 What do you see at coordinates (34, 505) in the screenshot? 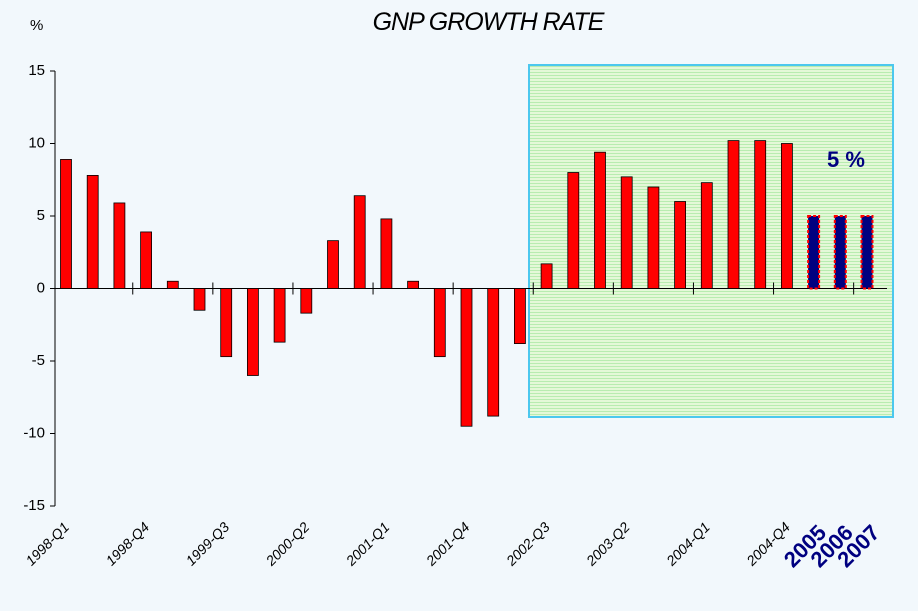
I see `y-tick-label: -15` at bounding box center [34, 505].